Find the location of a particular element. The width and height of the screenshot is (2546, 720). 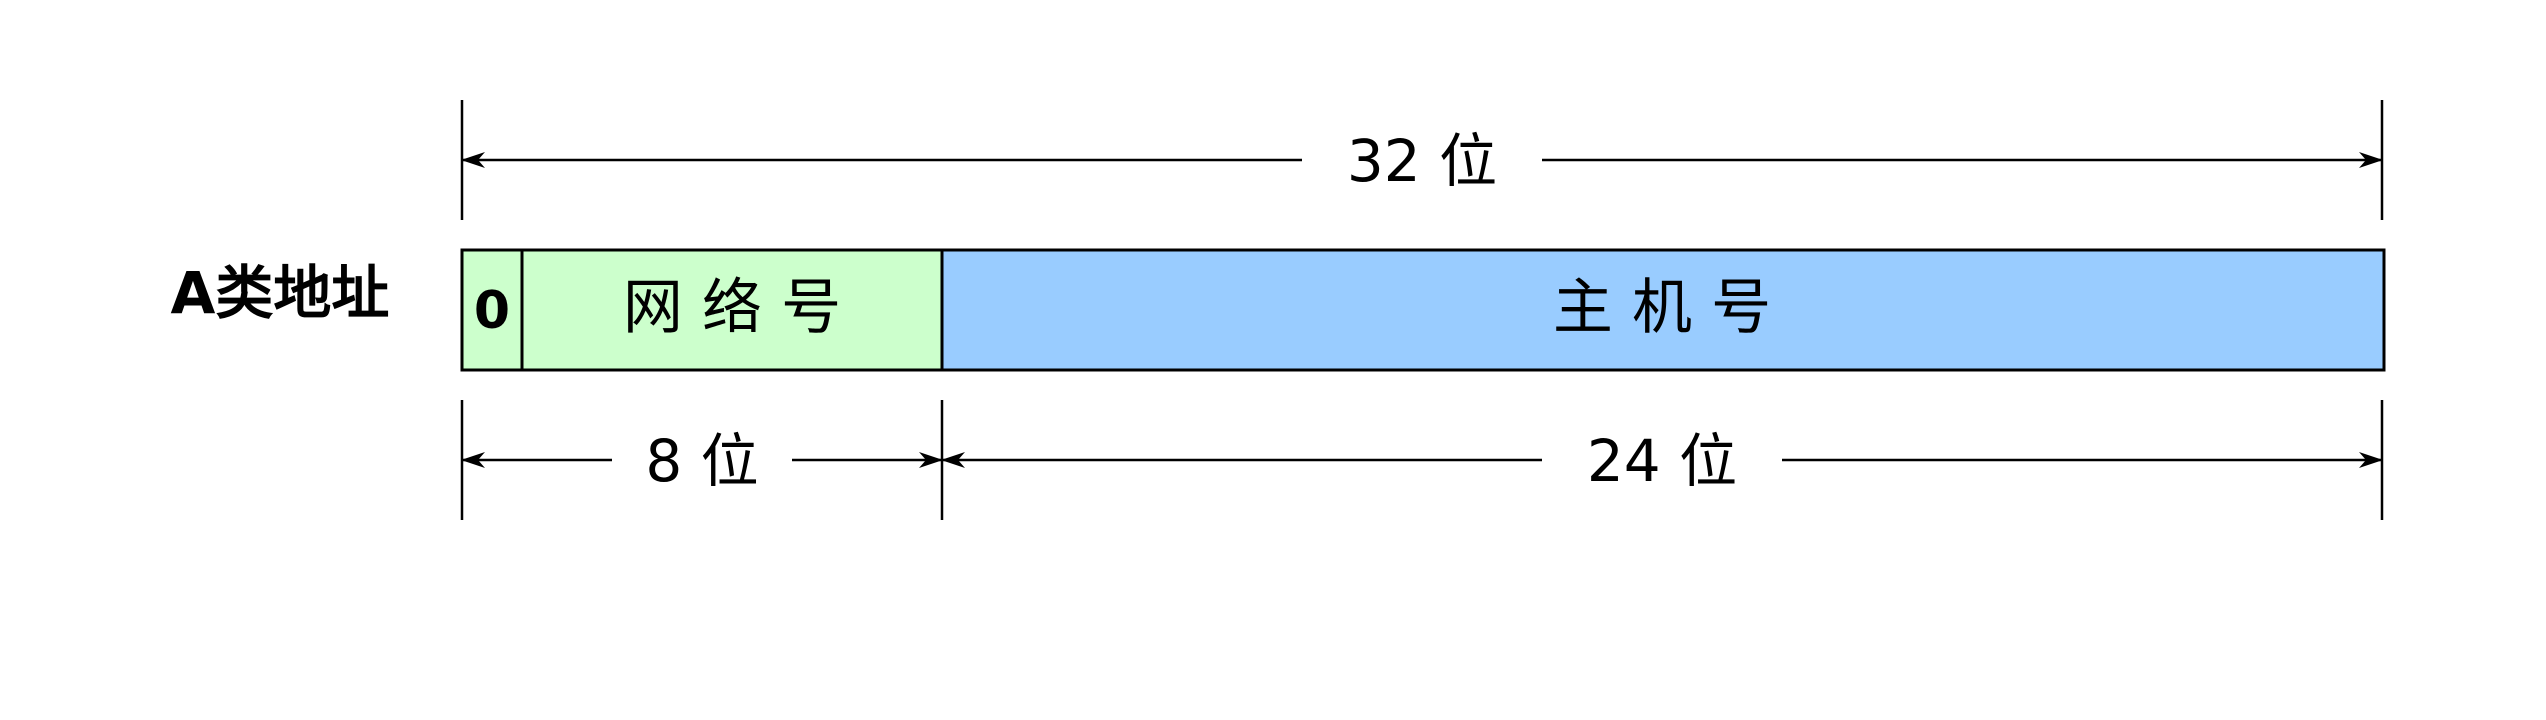

total-dim-label: 32 位 is located at coordinates (1422, 161).